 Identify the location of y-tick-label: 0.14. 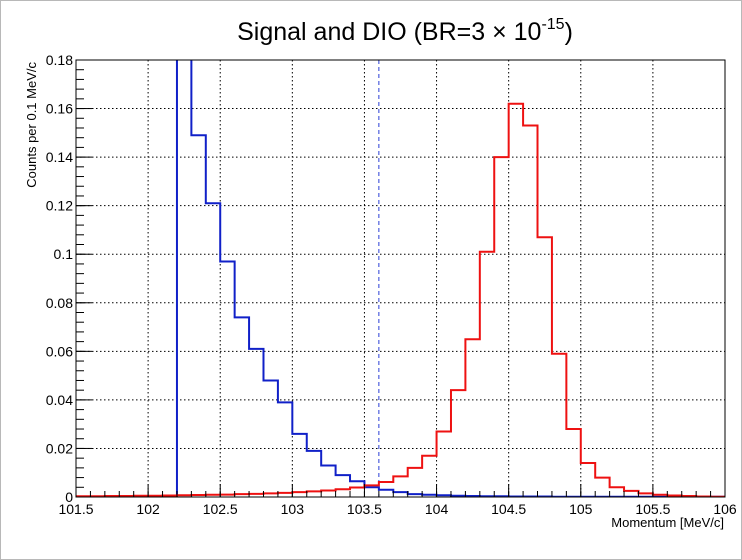
(59, 157).